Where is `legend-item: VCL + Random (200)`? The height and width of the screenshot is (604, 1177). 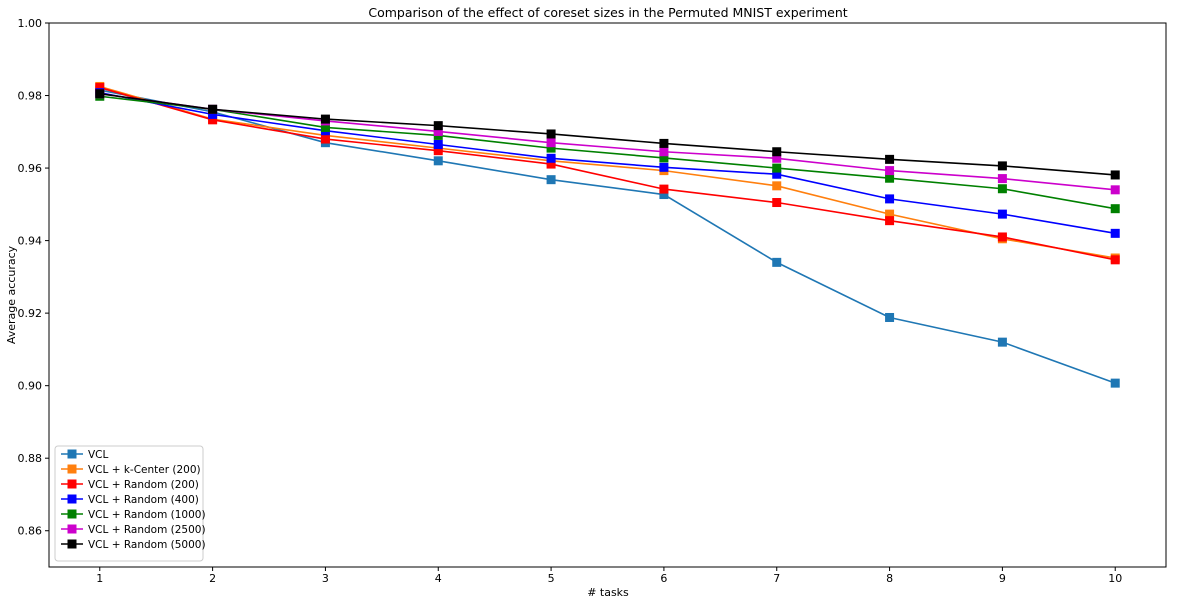 legend-item: VCL + Random (200) is located at coordinates (130, 485).